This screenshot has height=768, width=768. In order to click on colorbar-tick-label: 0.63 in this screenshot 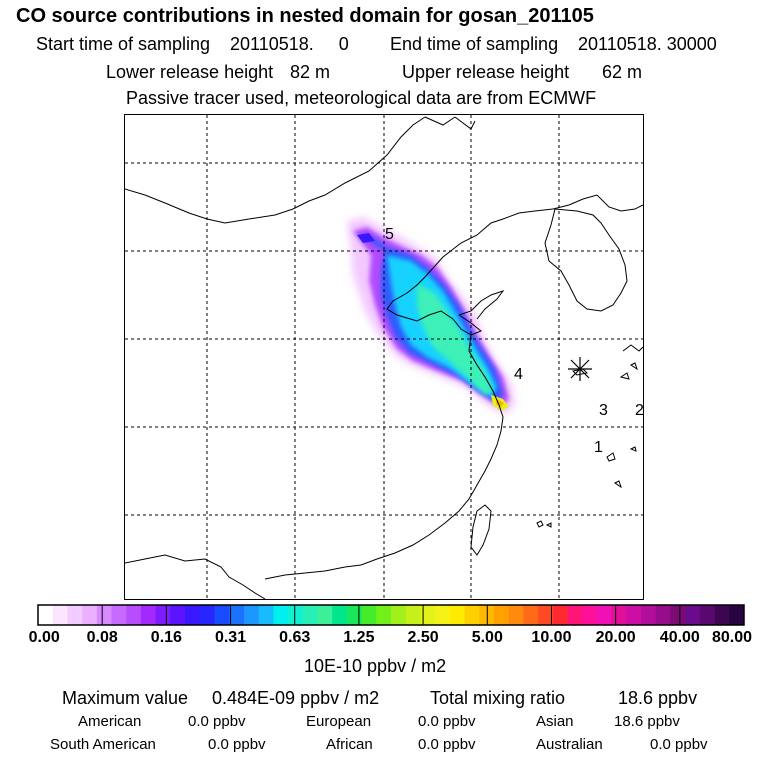, I will do `click(295, 637)`.